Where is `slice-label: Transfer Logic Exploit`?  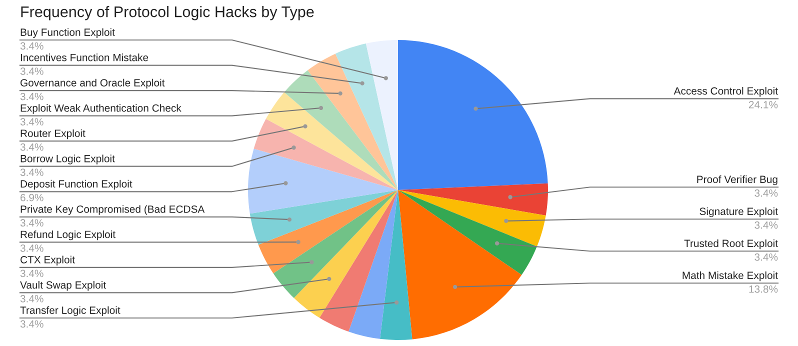
slice-label: Transfer Logic Exploit is located at coordinates (70, 311).